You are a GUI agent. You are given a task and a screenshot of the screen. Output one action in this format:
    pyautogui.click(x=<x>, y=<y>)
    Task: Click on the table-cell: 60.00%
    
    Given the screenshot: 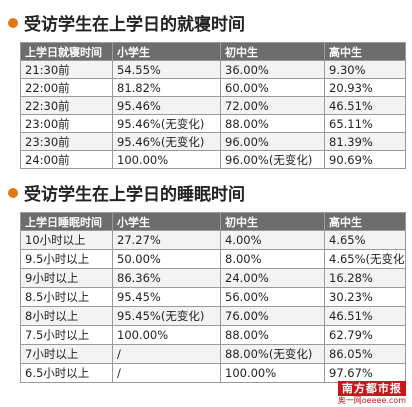 What is the action you would take?
    pyautogui.click(x=272, y=87)
    